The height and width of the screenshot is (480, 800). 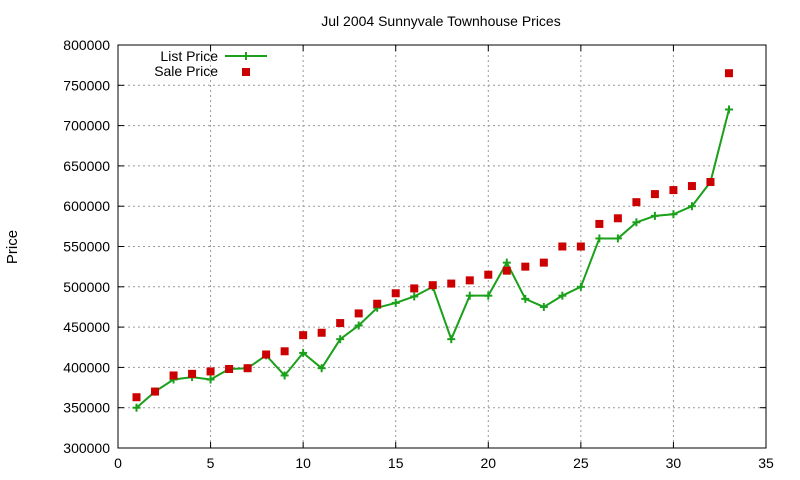 What do you see at coordinates (211, 463) in the screenshot?
I see `x-tick-label: 5` at bounding box center [211, 463].